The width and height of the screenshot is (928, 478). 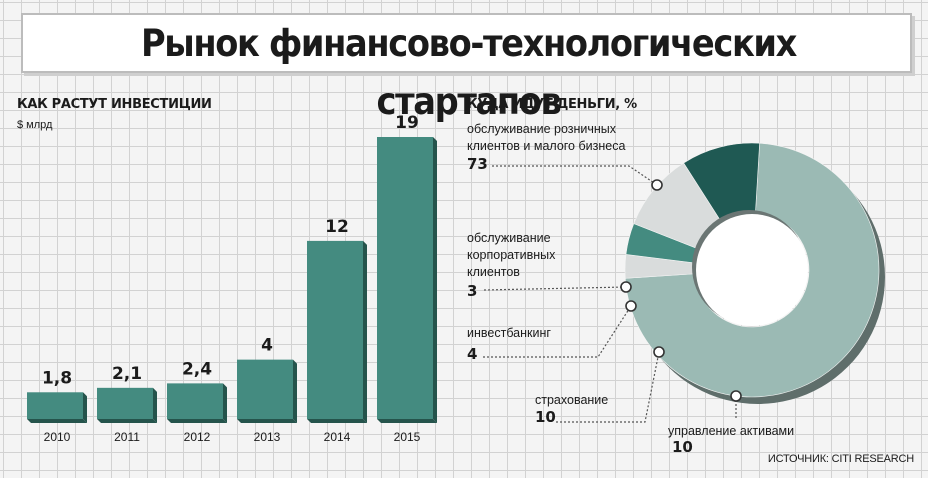 What do you see at coordinates (407, 123) in the screenshot?
I see `bar-value-label: 19` at bounding box center [407, 123].